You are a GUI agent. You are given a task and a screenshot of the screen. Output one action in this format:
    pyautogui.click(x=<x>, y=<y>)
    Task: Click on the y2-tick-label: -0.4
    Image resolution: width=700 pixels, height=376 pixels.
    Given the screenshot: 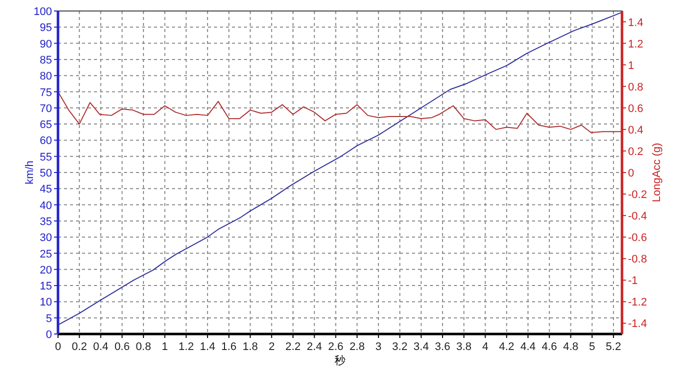 What is the action you would take?
    pyautogui.click(x=637, y=216)
    